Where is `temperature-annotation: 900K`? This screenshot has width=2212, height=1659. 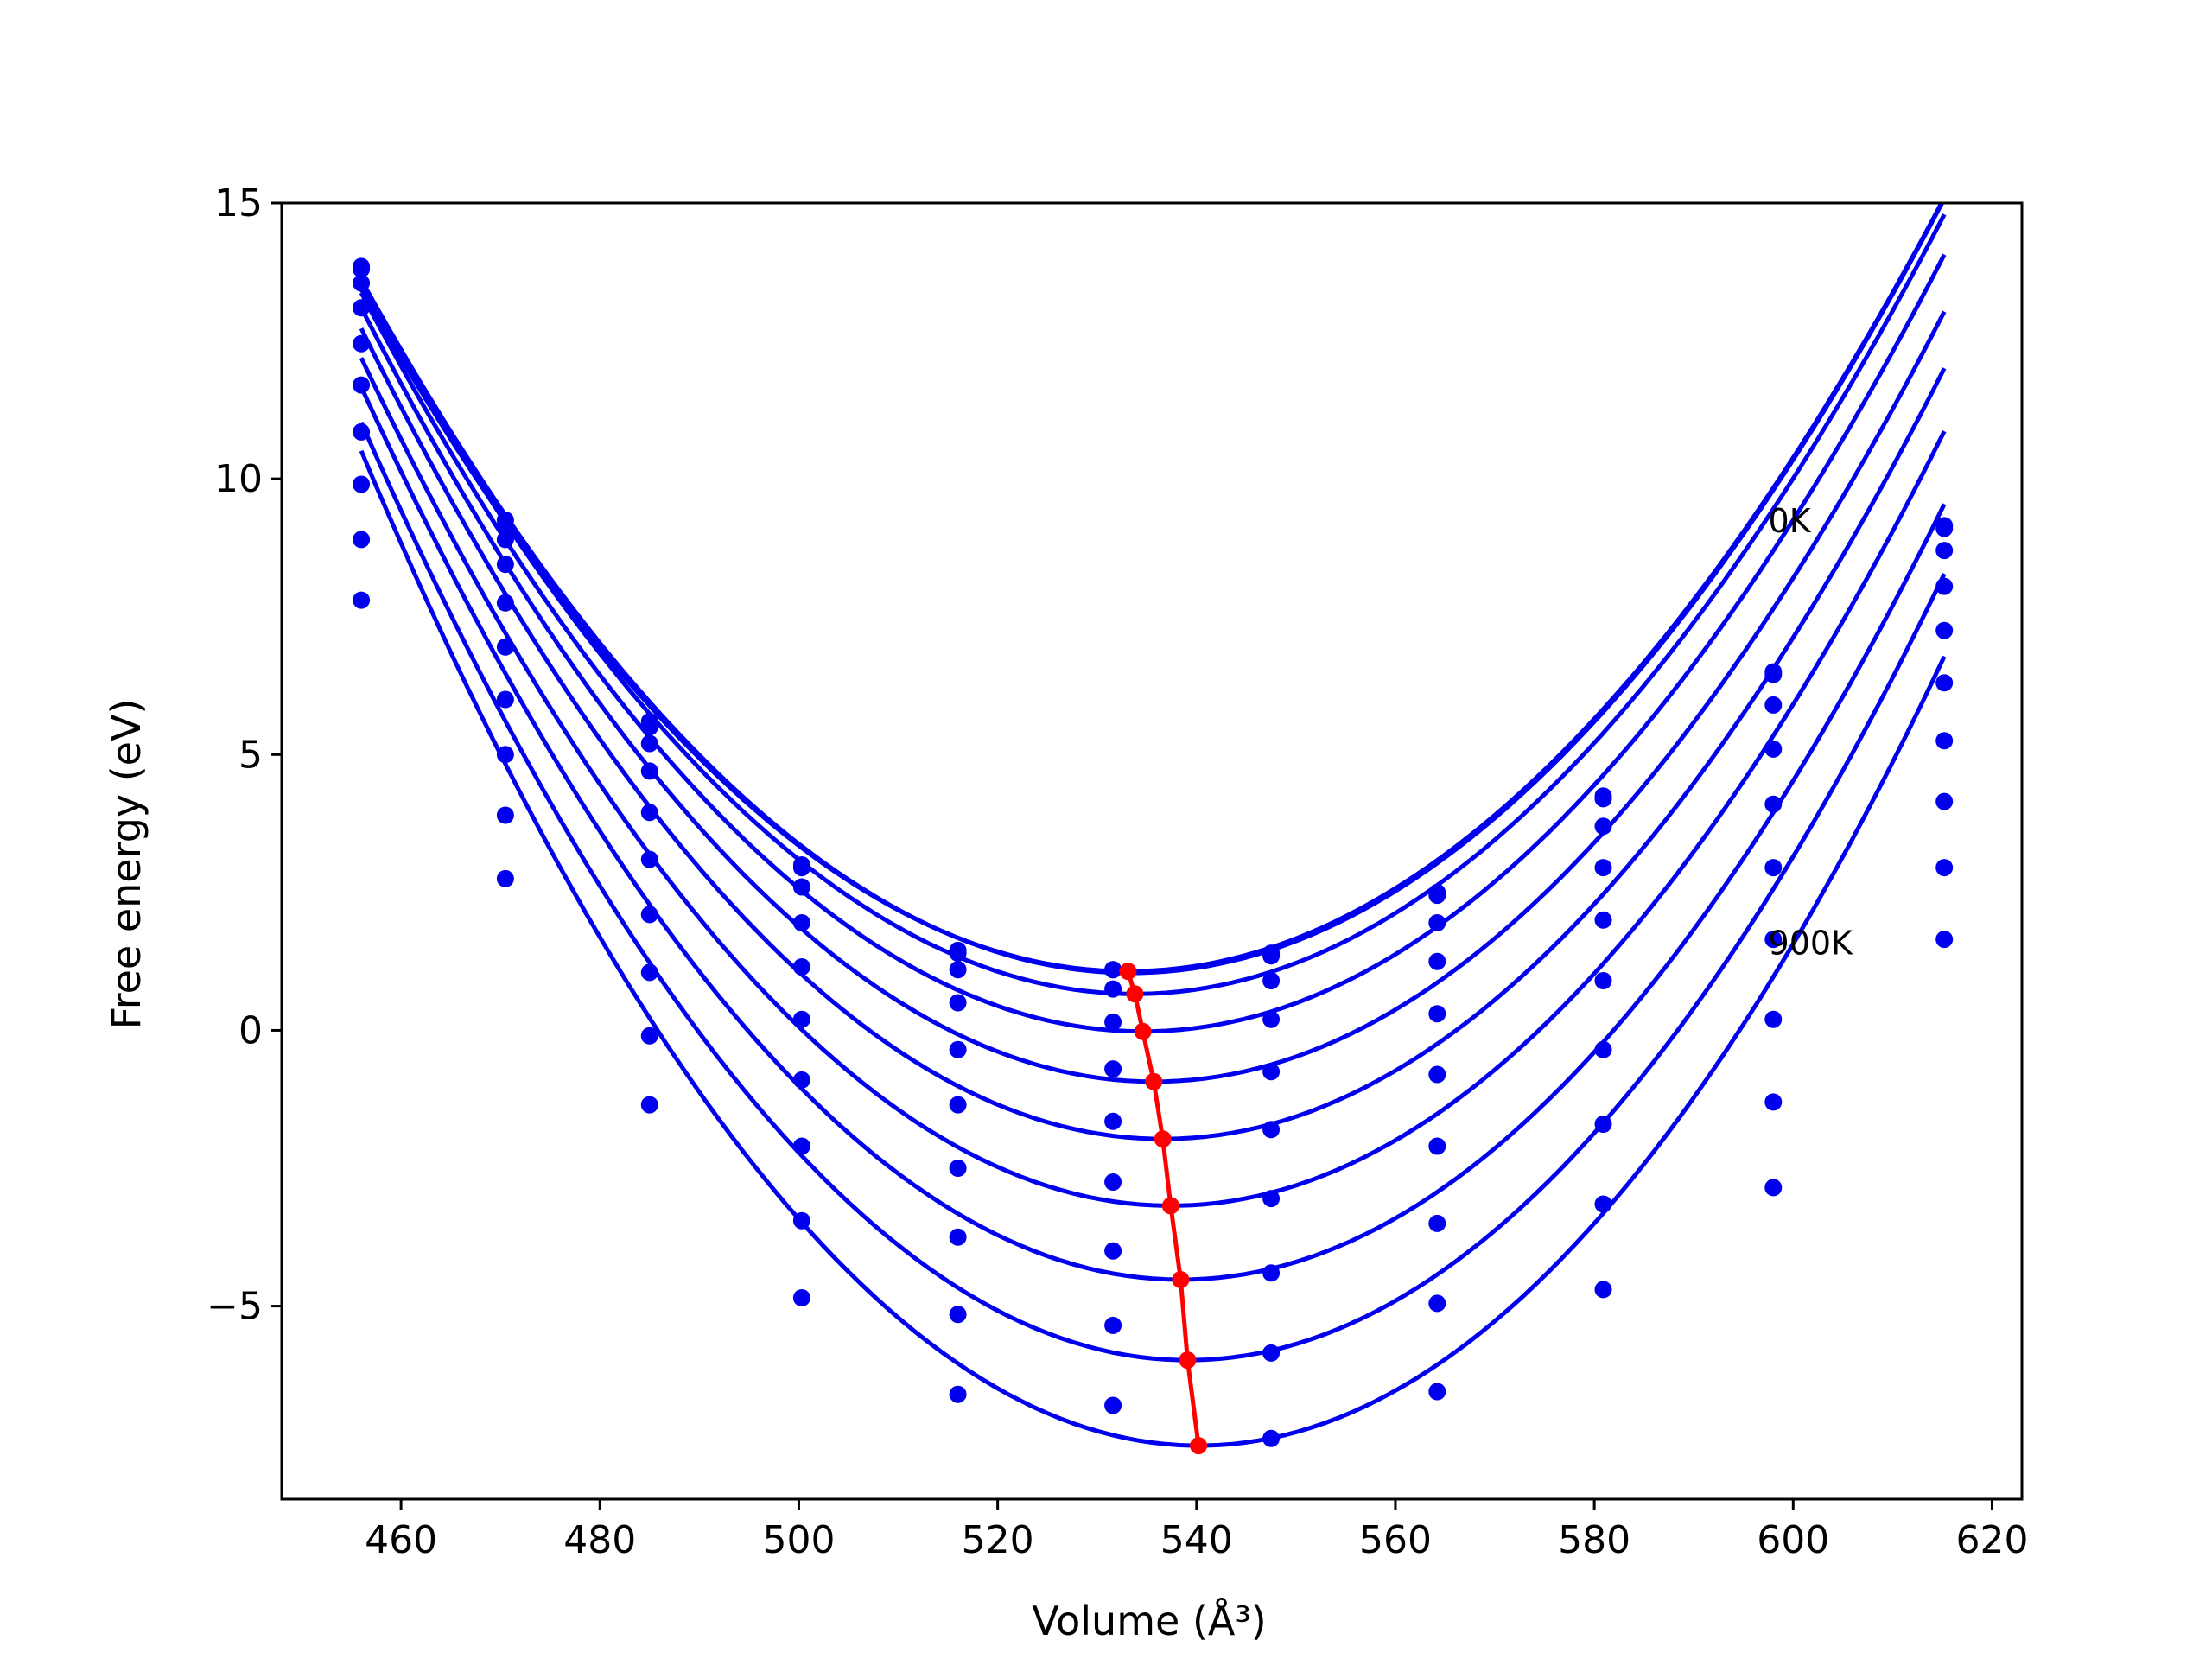 temperature-annotation: 900K is located at coordinates (1811, 943).